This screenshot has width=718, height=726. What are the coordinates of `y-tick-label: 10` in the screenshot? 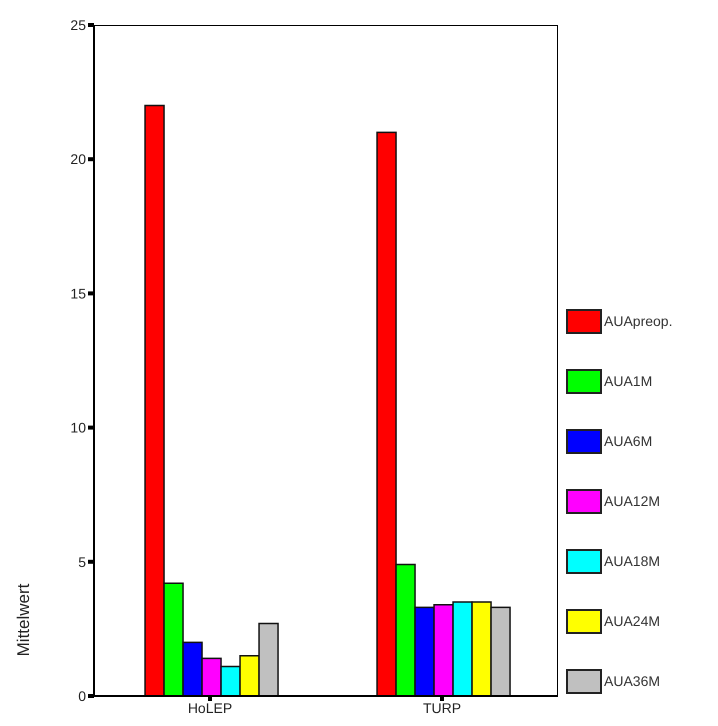 It's located at (78, 428).